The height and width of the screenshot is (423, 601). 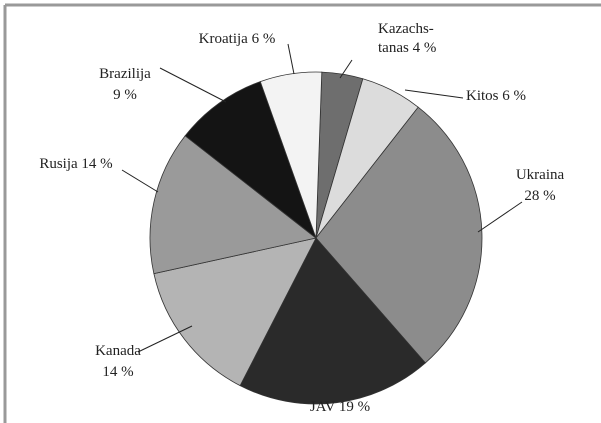 I want to click on label-part: Rusija, so click(x=60, y=164).